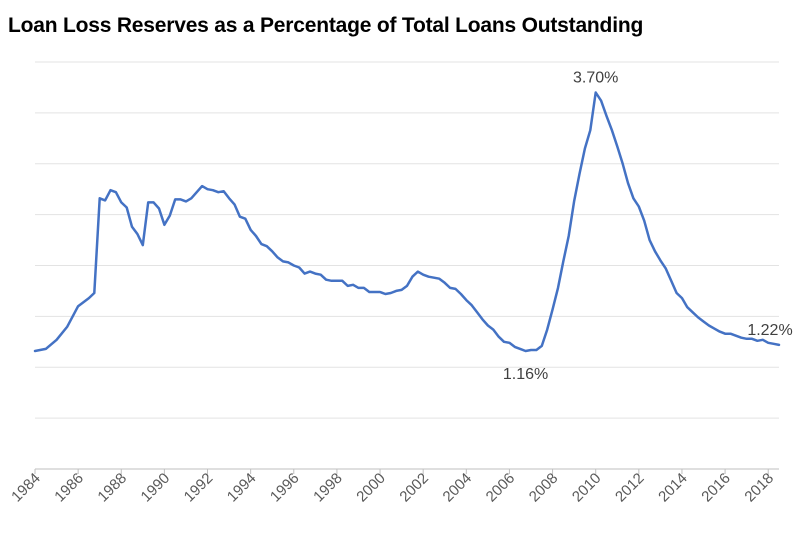 Image resolution: width=802 pixels, height=535 pixels. What do you see at coordinates (759, 488) in the screenshot?
I see `x-tick-label: 2018` at bounding box center [759, 488].